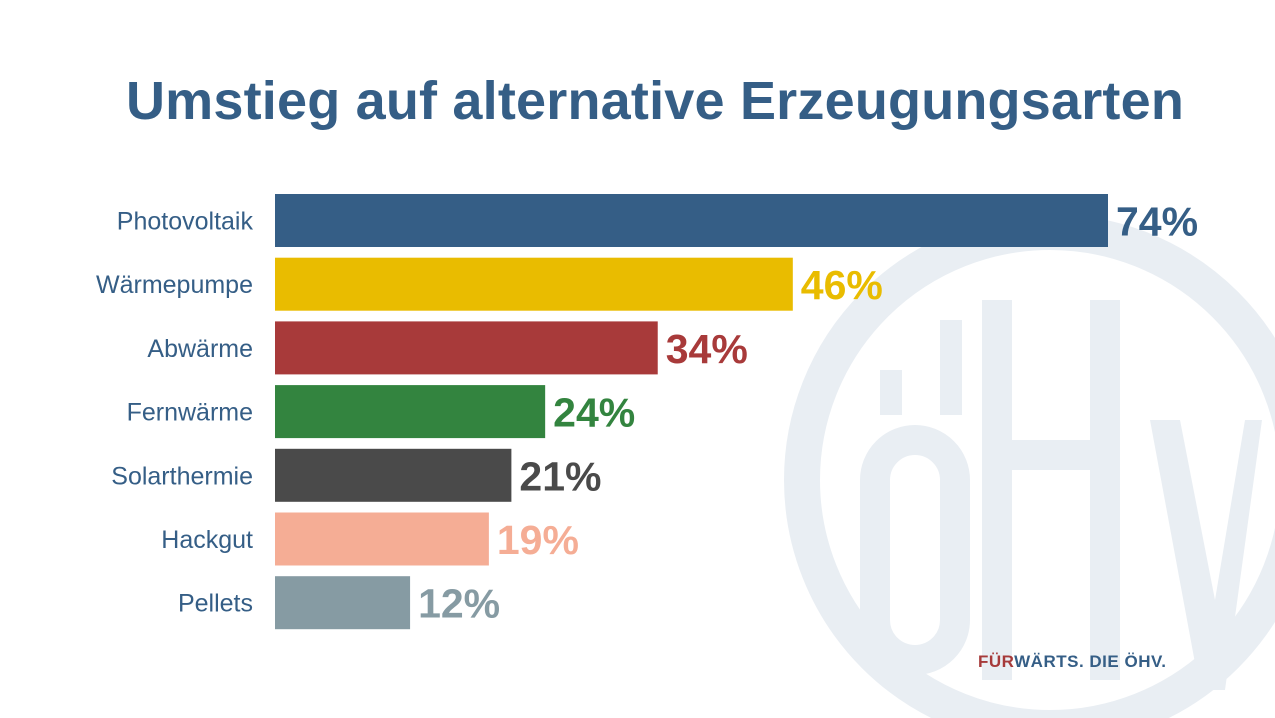 The height and width of the screenshot is (718, 1275). Describe the element at coordinates (996, 661) in the screenshot. I see `slogan-part-1: FÜR` at that location.